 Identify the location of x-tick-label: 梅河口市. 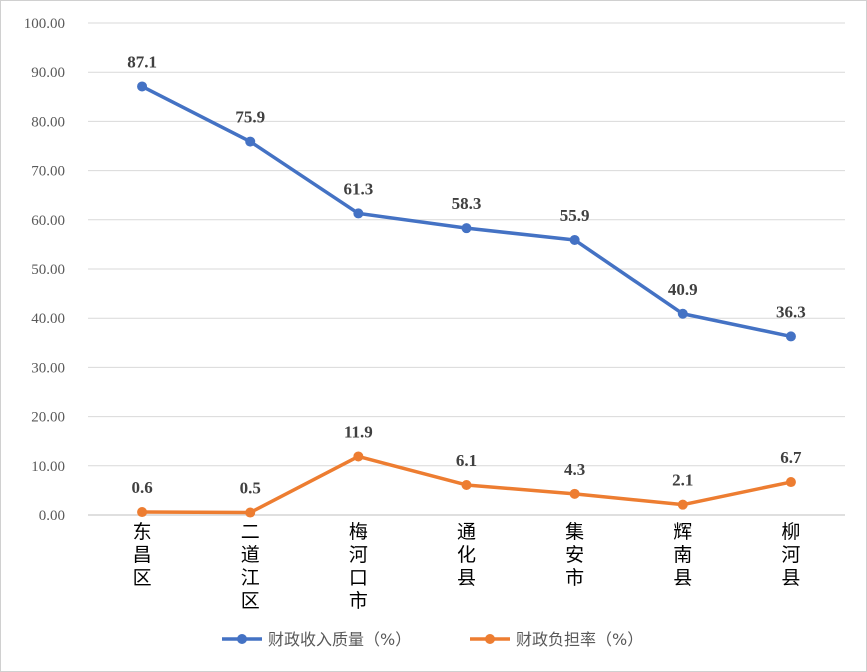
(358, 566).